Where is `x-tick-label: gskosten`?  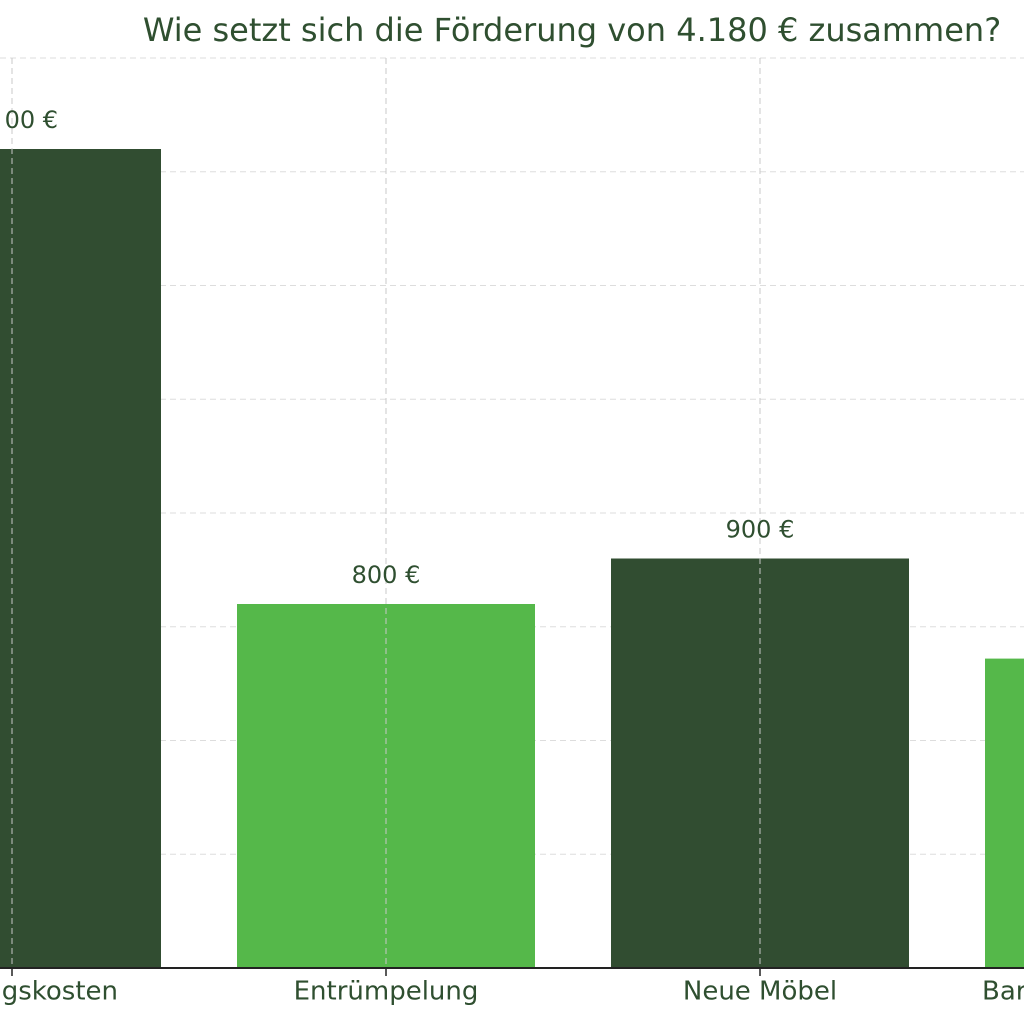
x-tick-label: gskosten is located at coordinates (60, 992).